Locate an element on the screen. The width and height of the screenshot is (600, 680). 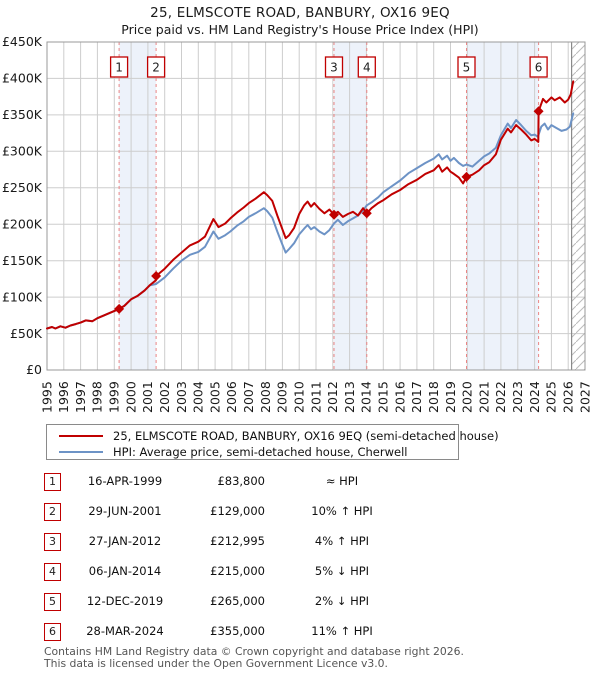
x-tick-label: 2004 is located at coordinates (198, 397).